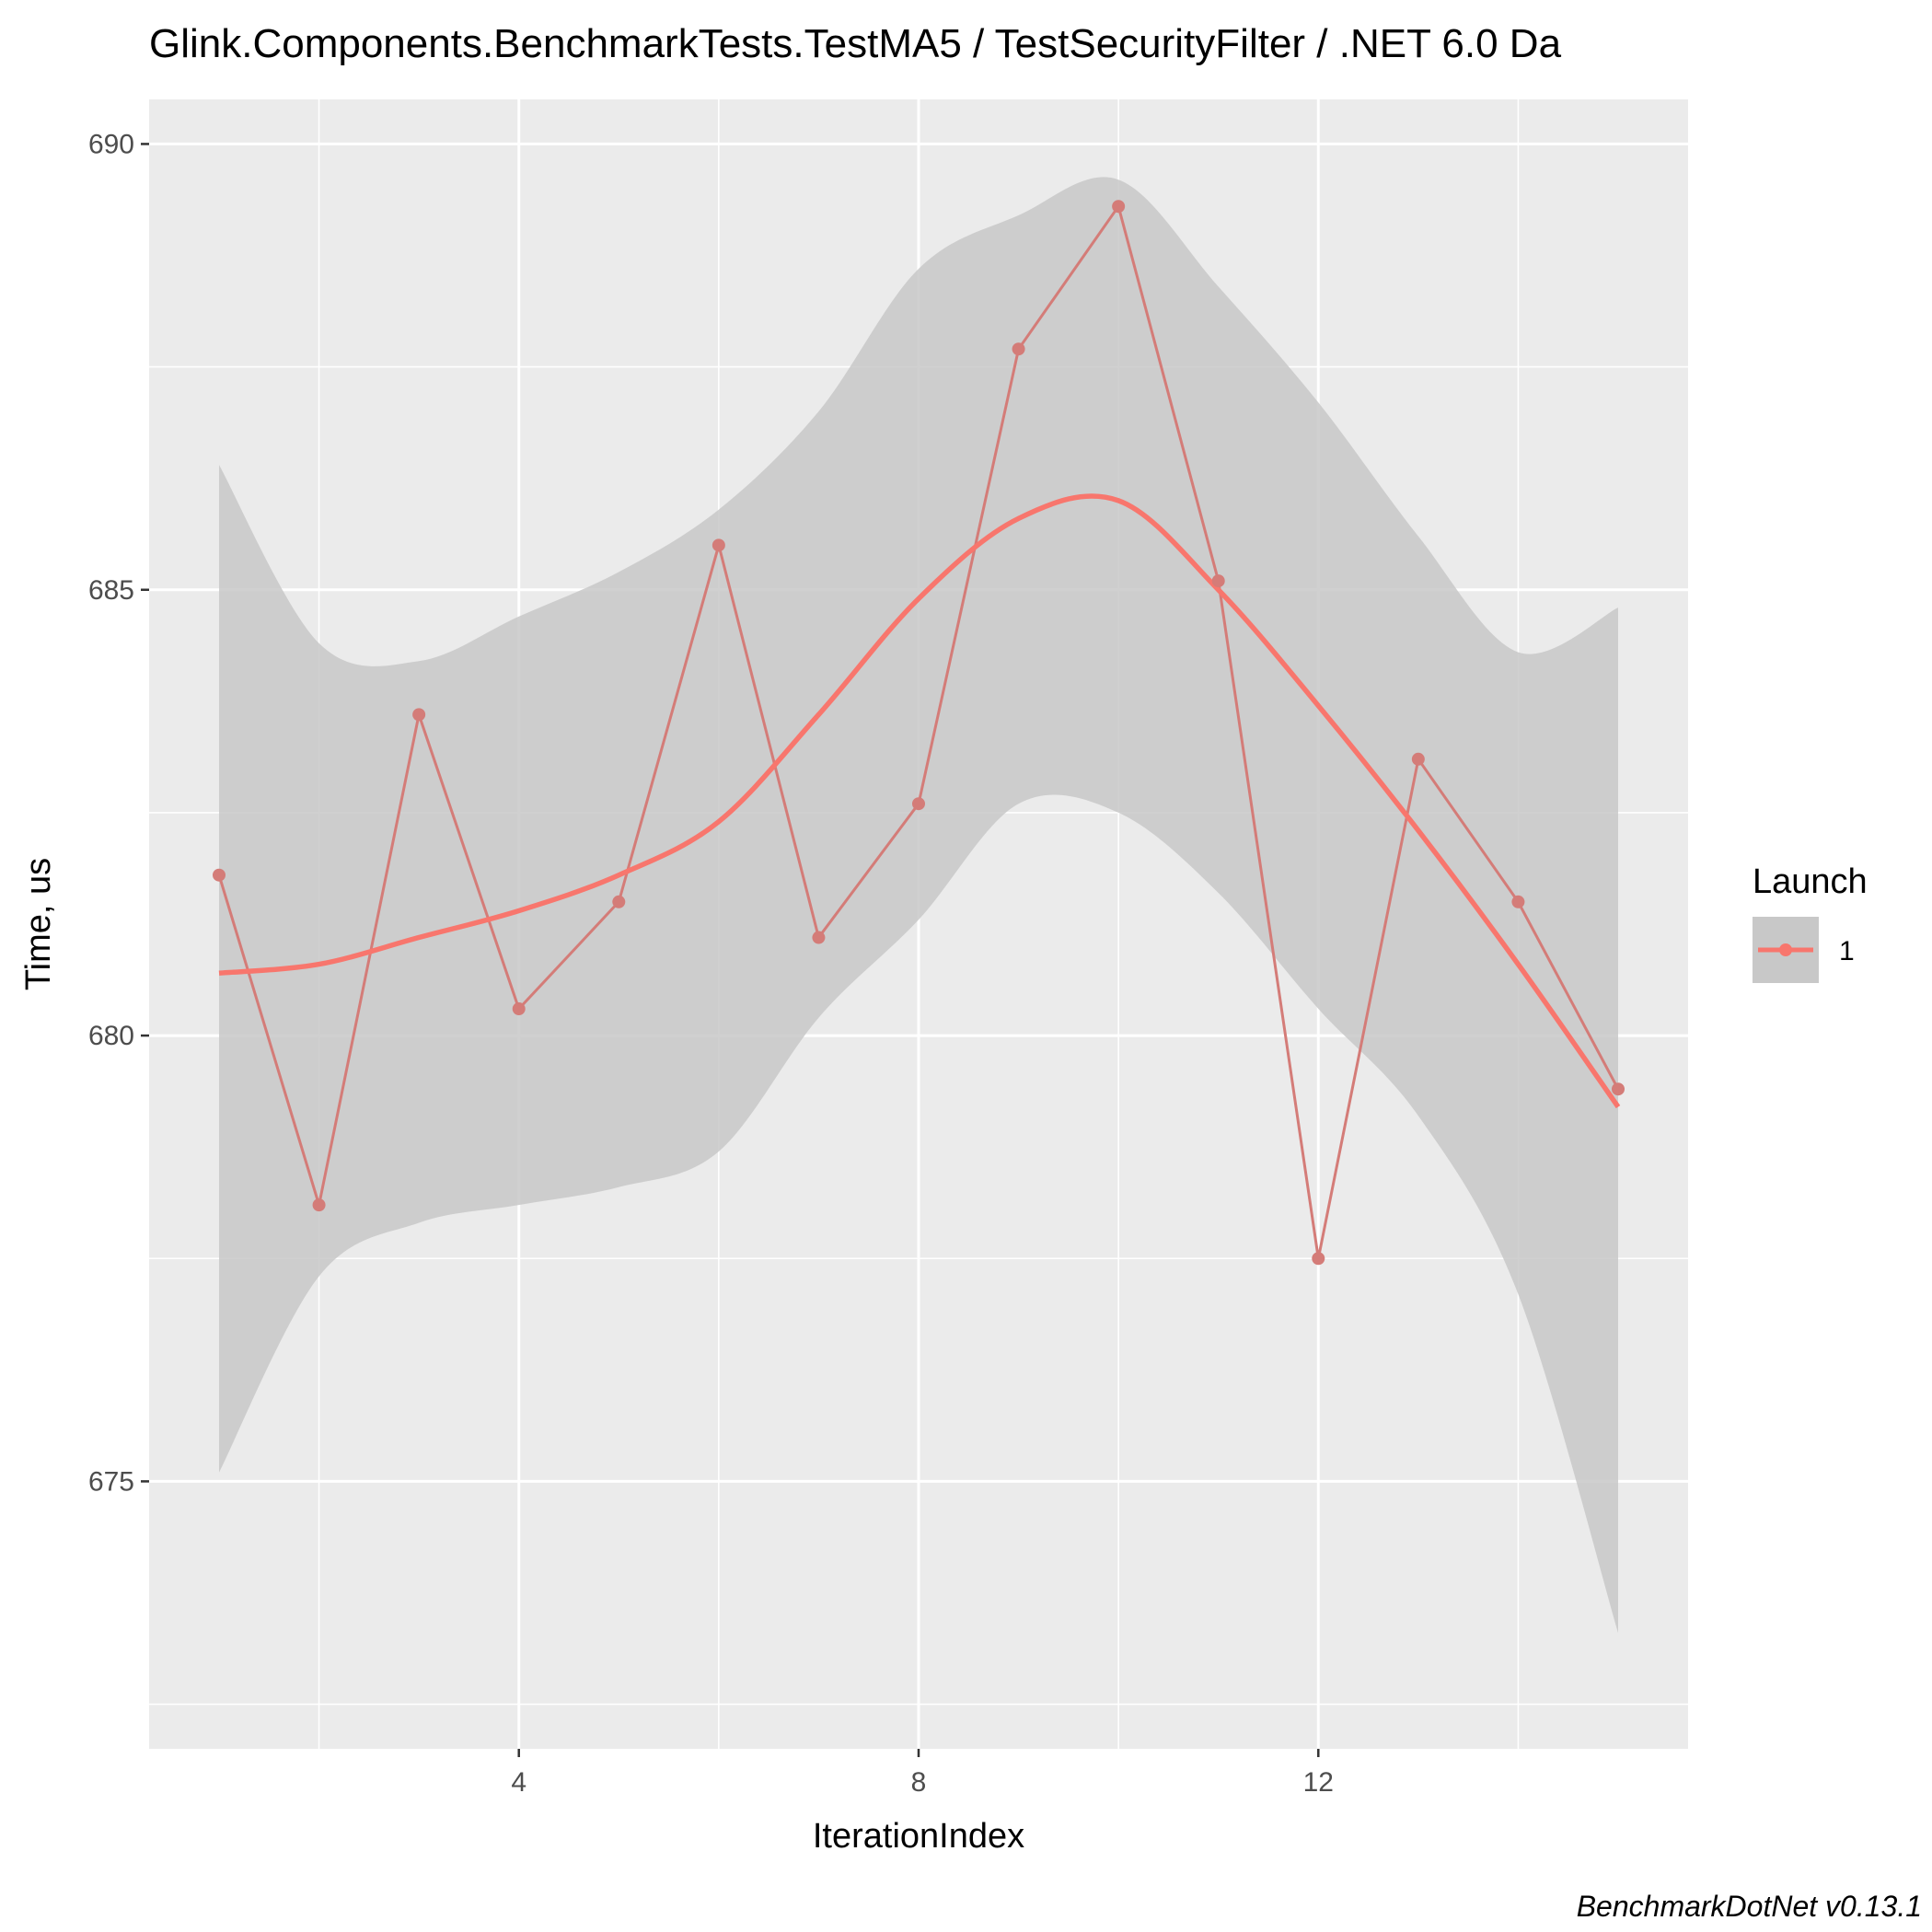 The height and width of the screenshot is (1932, 1932). Describe the element at coordinates (919, 1783) in the screenshot. I see `x-tick-label-8: 8` at that location.